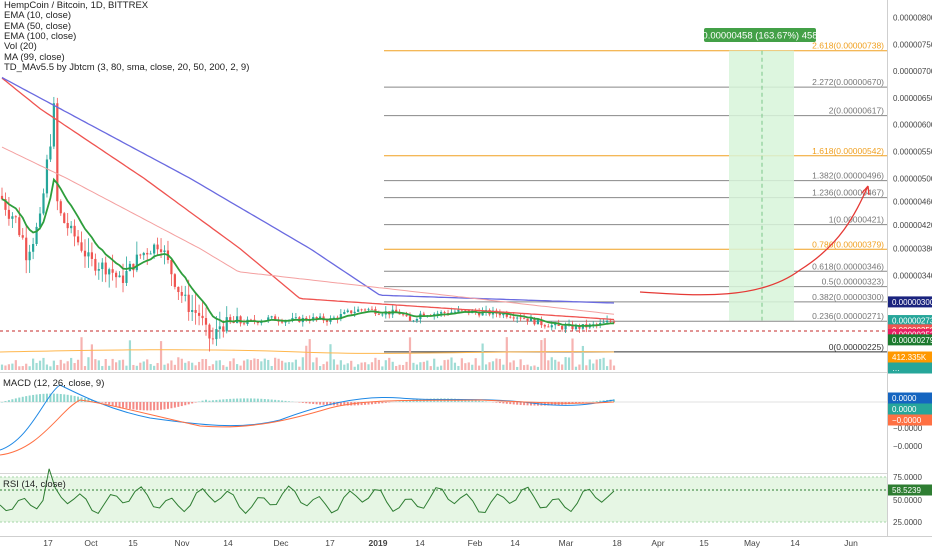 This screenshot has width=932, height=555. Describe the element at coordinates (53, 383) in the screenshot. I see `macd-pane-label: MACD (12, 26, close, 9)` at that location.